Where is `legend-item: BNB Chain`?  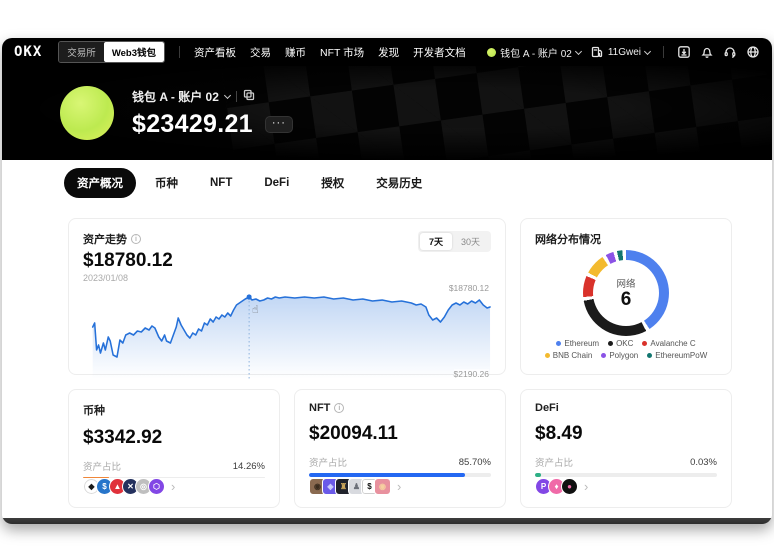
legend-item: BNB Chain is located at coordinates (568, 355).